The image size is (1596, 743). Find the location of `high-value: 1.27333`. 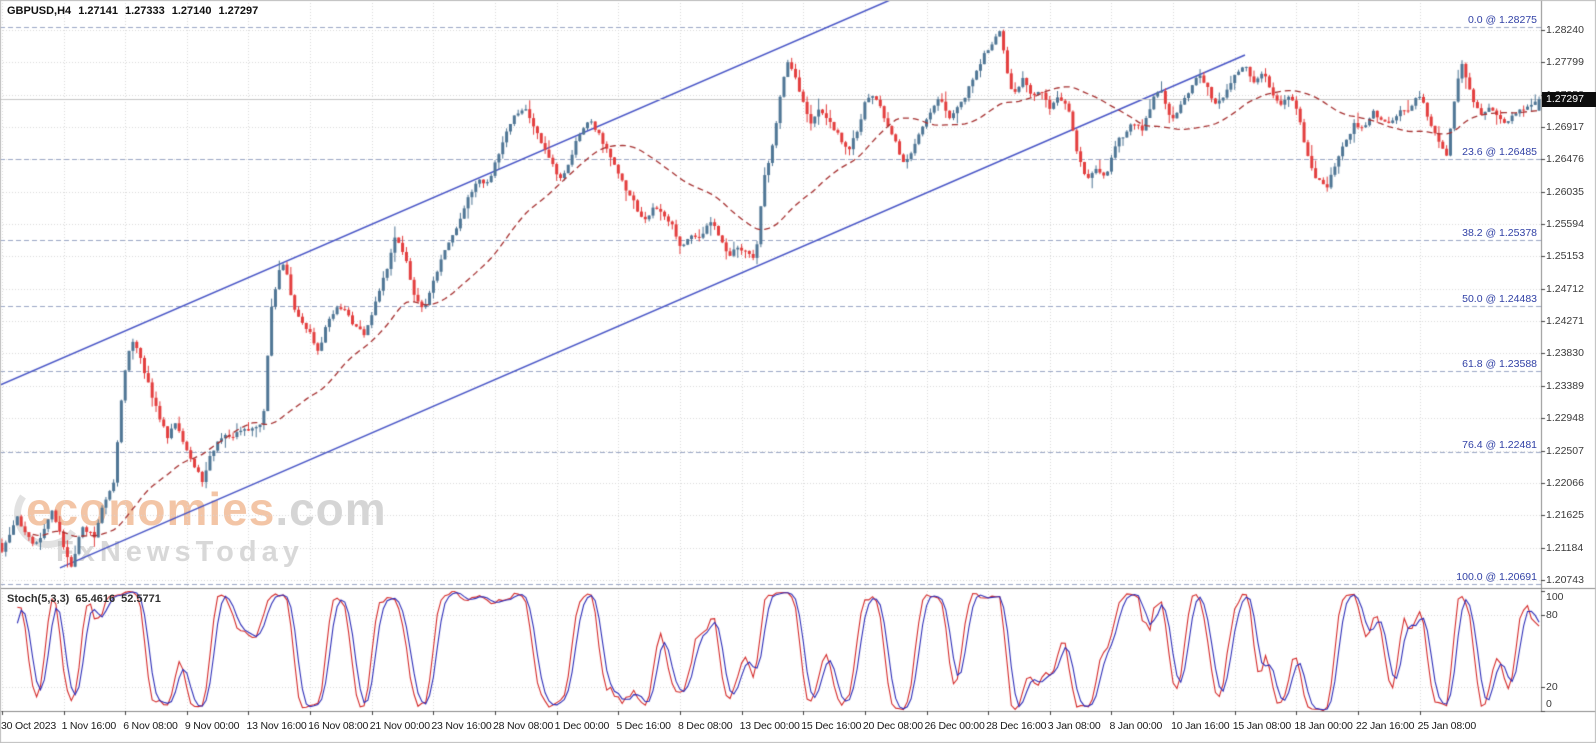

high-value: 1.27333 is located at coordinates (144, 11).